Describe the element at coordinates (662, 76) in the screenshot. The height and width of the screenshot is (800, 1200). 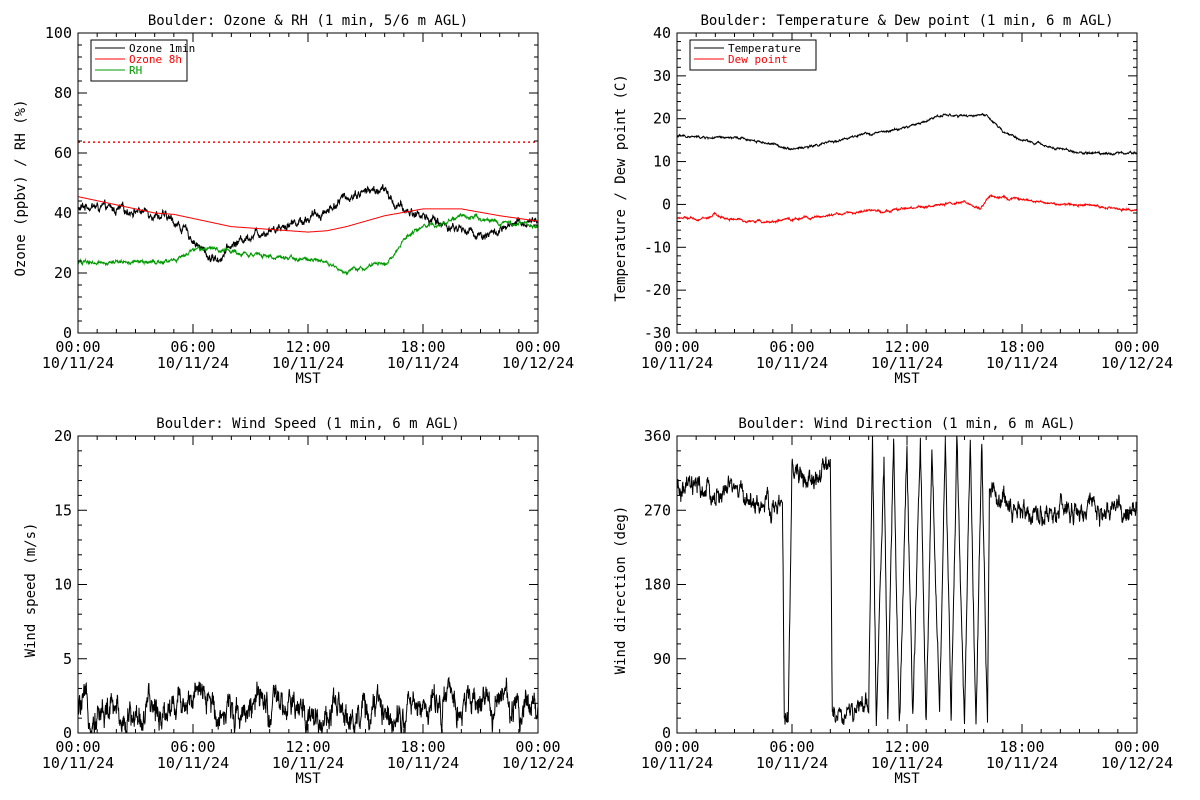
I see `y-tick-label: 30` at that location.